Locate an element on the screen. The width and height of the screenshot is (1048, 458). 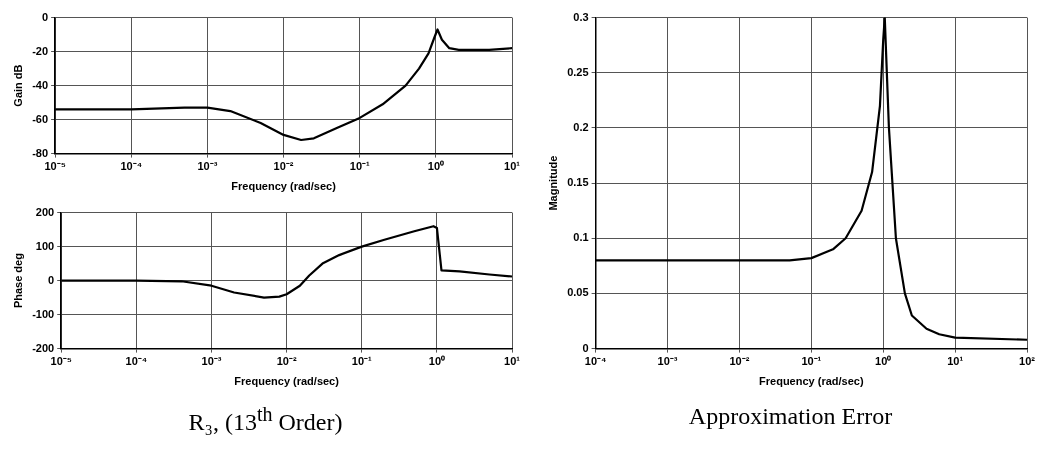
y-tick-label: -60 is located at coordinates (40, 118).